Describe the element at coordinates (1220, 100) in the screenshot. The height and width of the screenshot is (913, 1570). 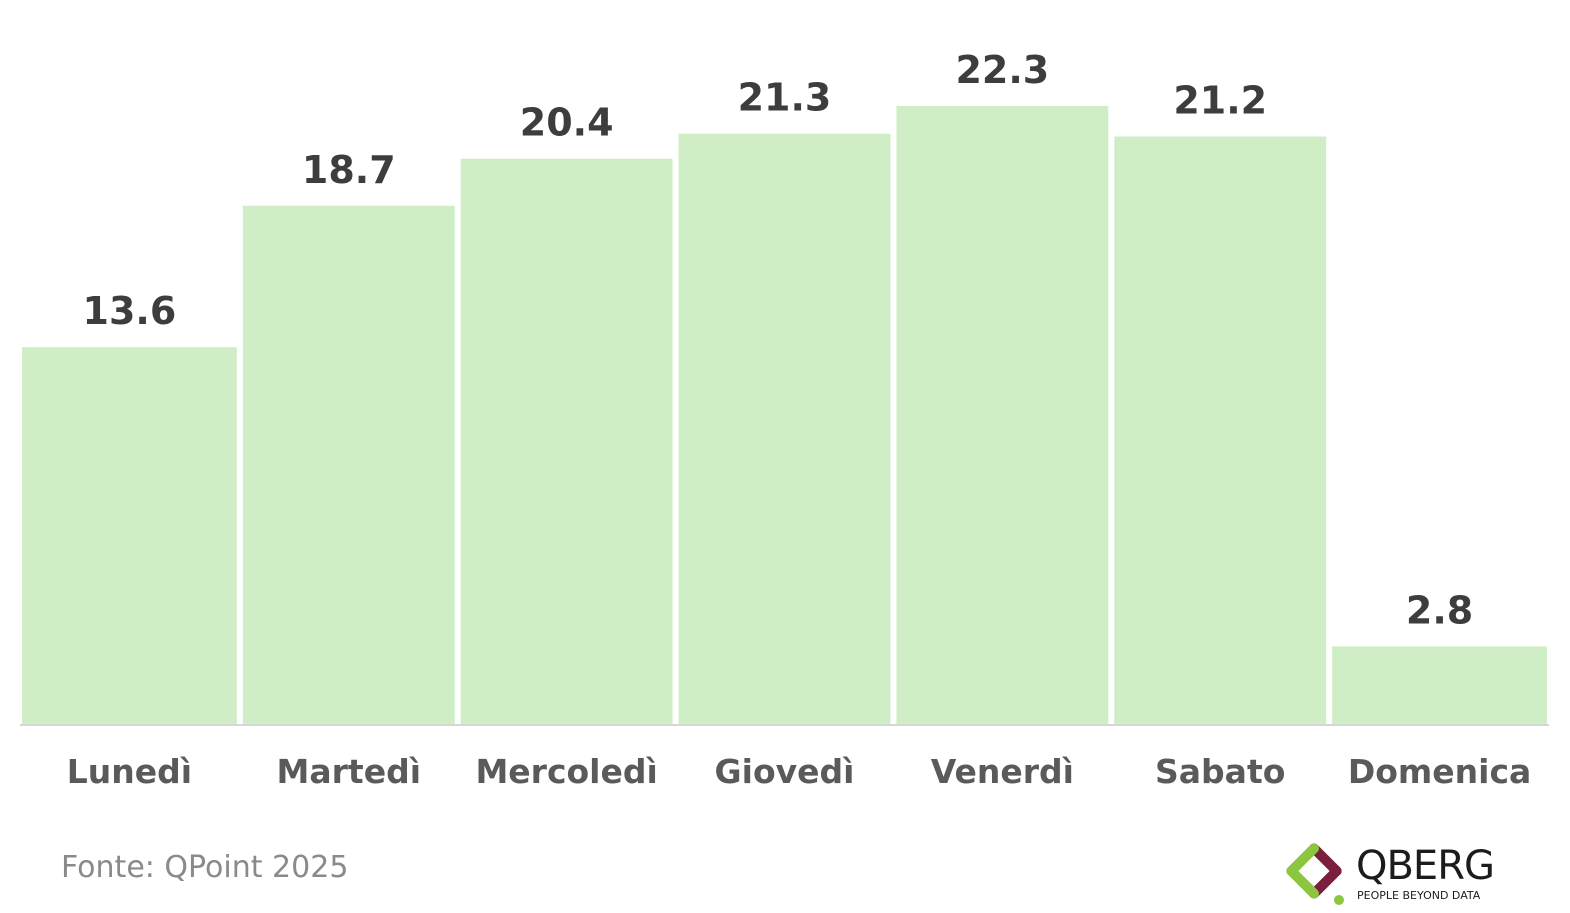
I see `data-label-5: 21.2` at that location.